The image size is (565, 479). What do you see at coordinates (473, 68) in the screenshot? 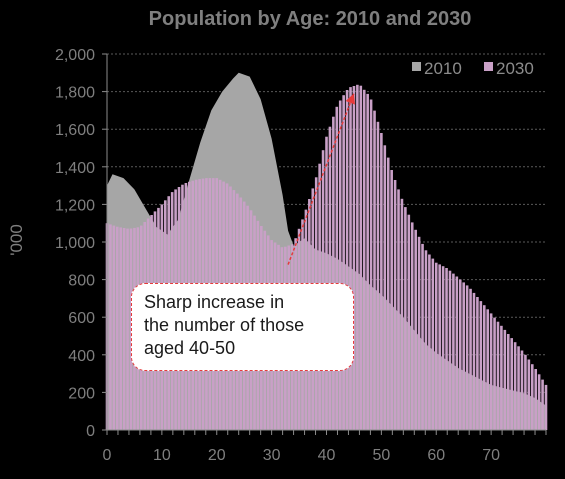
I see `legend: 2010 2030` at bounding box center [473, 68].